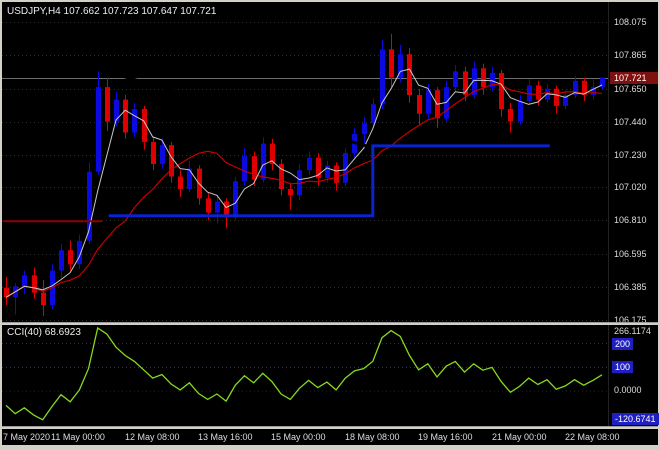 The width and height of the screenshot is (660, 450). Describe the element at coordinates (633, 375) in the screenshot. I see `cci-axis: 266.1174 200 100 0.0000 -120.6741` at that location.